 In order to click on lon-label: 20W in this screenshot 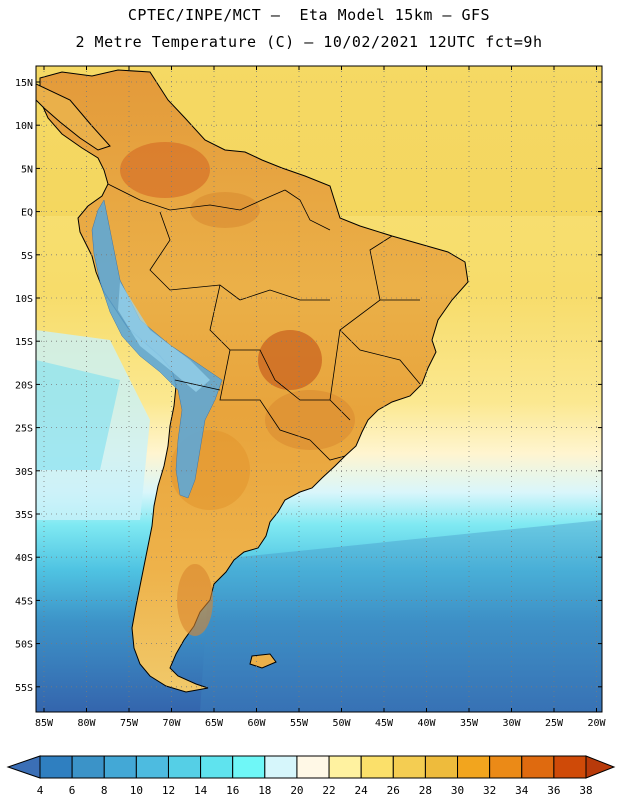, I will do `click(596, 723)`.